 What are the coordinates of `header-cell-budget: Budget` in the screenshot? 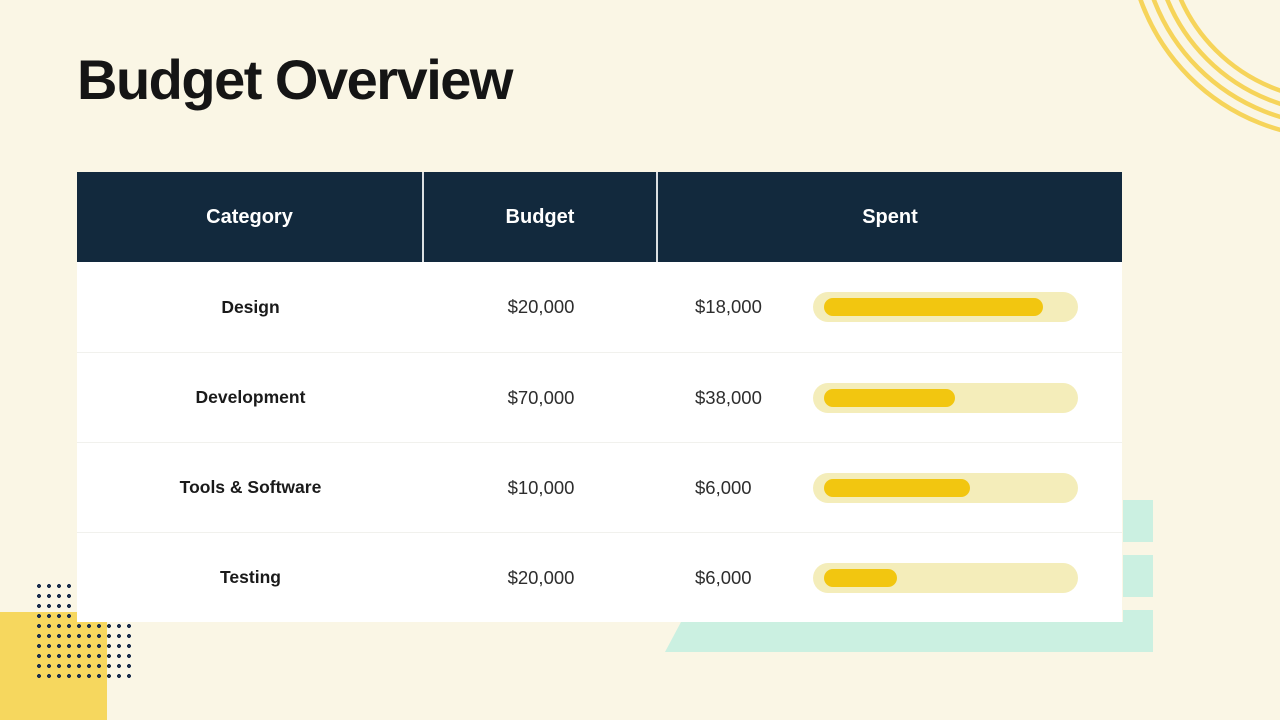 It's located at (541, 217).